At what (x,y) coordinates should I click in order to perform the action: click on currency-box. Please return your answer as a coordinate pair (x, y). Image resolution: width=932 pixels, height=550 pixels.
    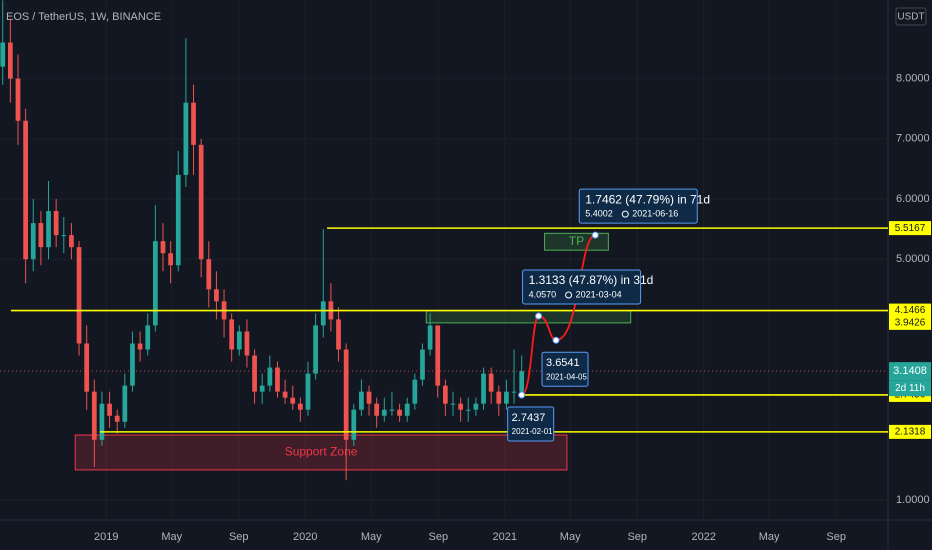
    Looking at the image, I should click on (911, 16).